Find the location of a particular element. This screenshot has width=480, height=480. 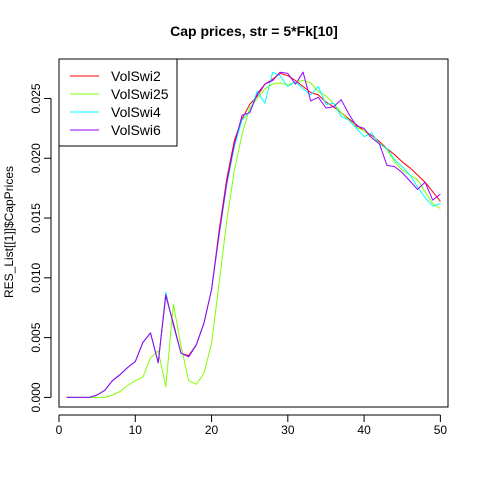

legend-label: VolSwi4 is located at coordinates (136, 112).